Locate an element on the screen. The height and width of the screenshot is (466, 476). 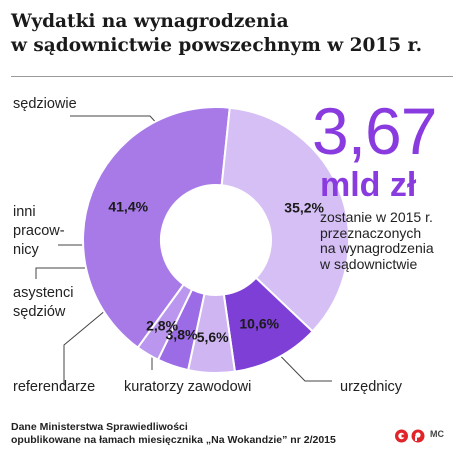
label-line: sędziowie is located at coordinates (45, 104).